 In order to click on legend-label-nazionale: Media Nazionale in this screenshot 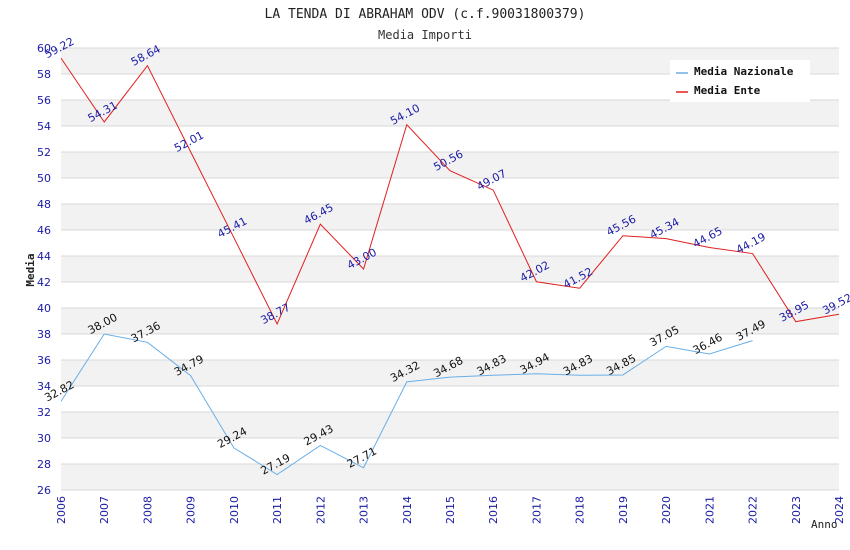, I will do `click(744, 71)`.